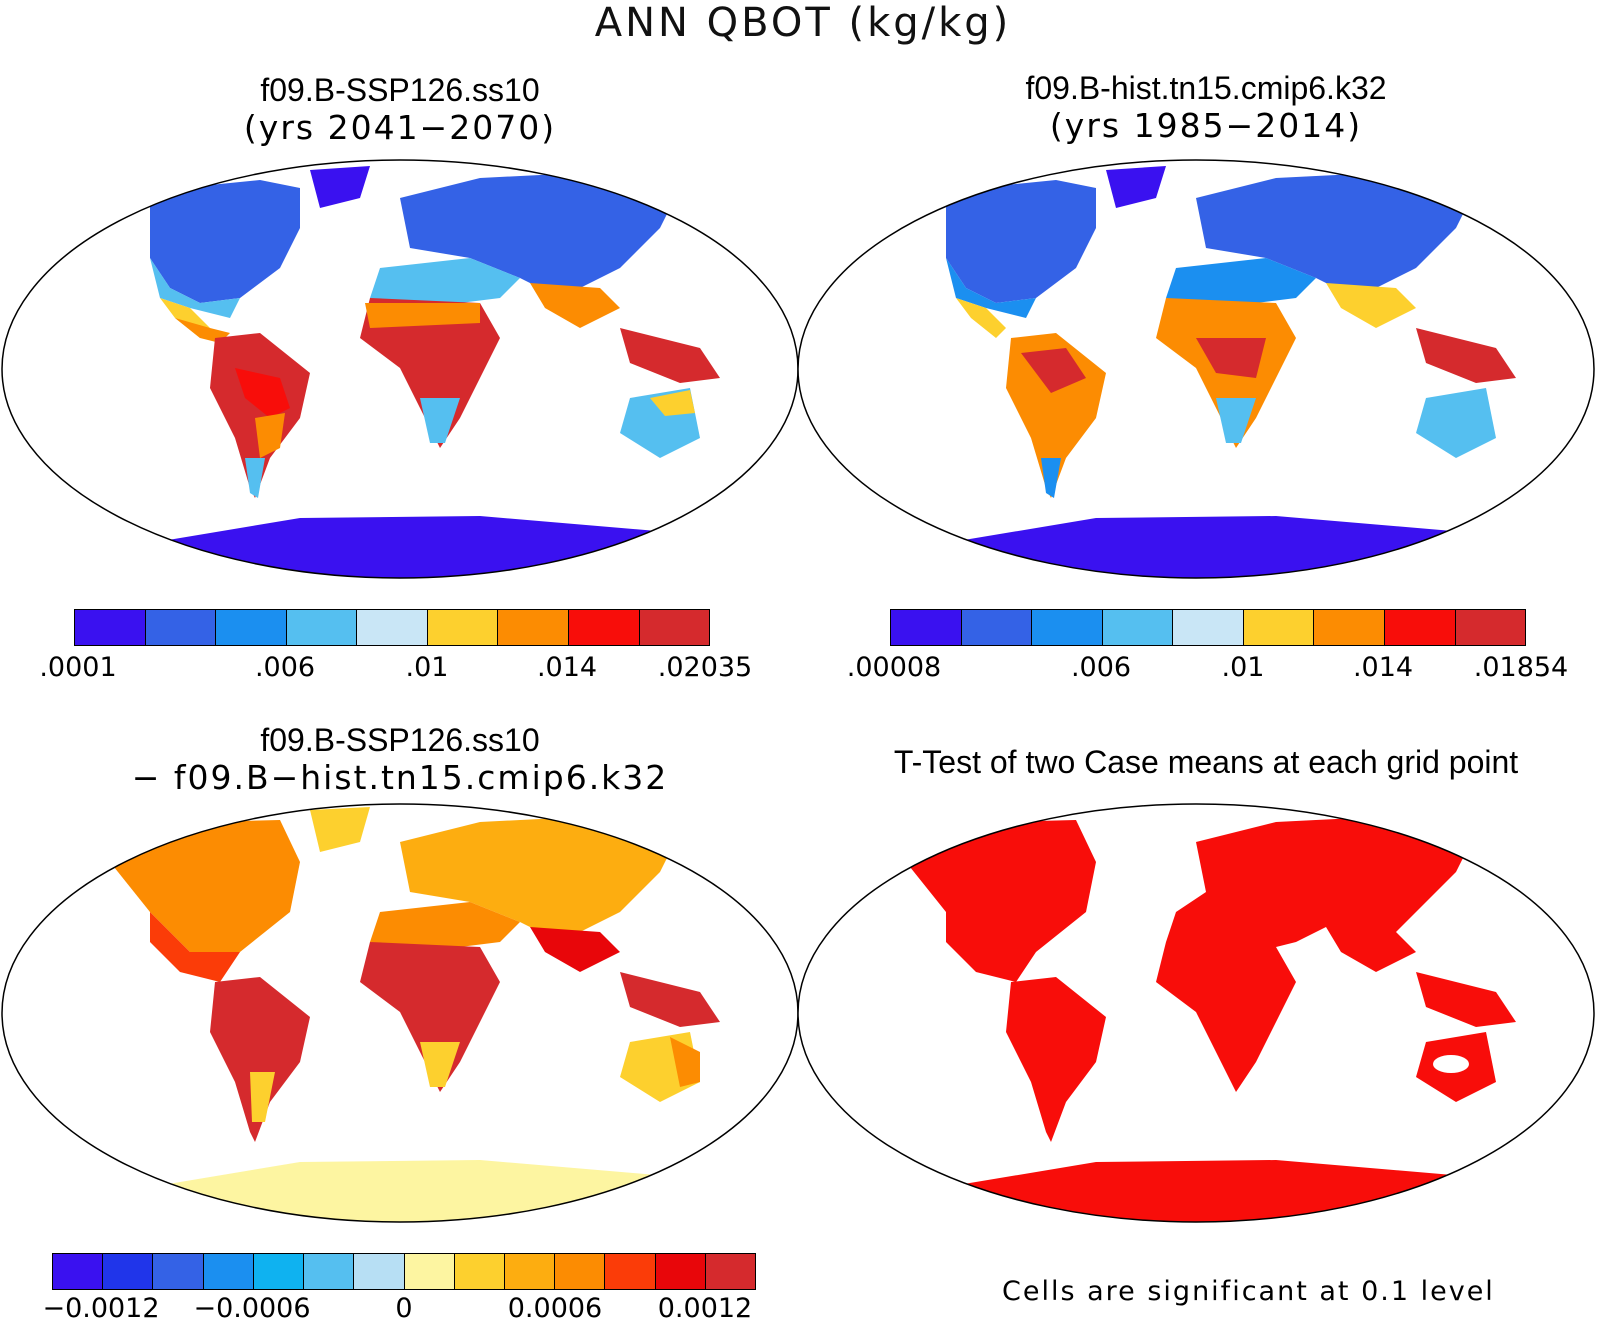  What do you see at coordinates (1206, 88) in the screenshot?
I see `control-panel-title: f09.B-hist.tn15.cmip6.k32` at bounding box center [1206, 88].